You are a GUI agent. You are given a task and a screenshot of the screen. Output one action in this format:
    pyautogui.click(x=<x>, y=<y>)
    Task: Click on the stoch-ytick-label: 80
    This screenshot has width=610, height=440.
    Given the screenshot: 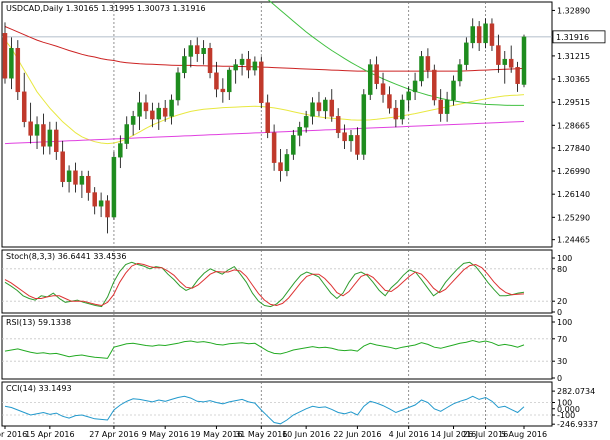 What is the action you would take?
    pyautogui.click(x=562, y=269)
    